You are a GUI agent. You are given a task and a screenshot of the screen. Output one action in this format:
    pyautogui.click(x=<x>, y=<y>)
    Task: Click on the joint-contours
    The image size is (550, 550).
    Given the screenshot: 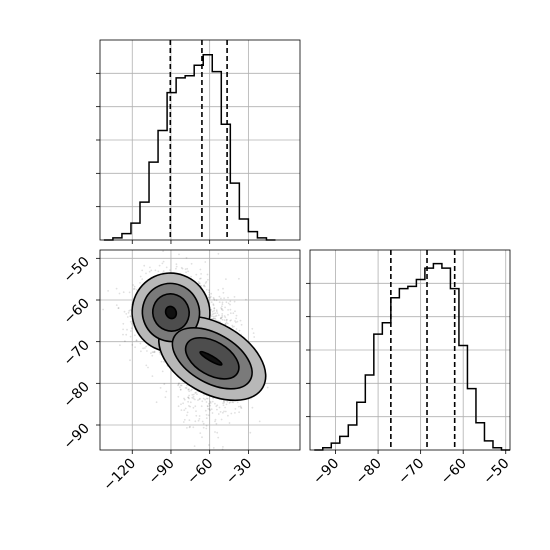 What is the action you would take?
    pyautogui.click(x=199, y=337)
    